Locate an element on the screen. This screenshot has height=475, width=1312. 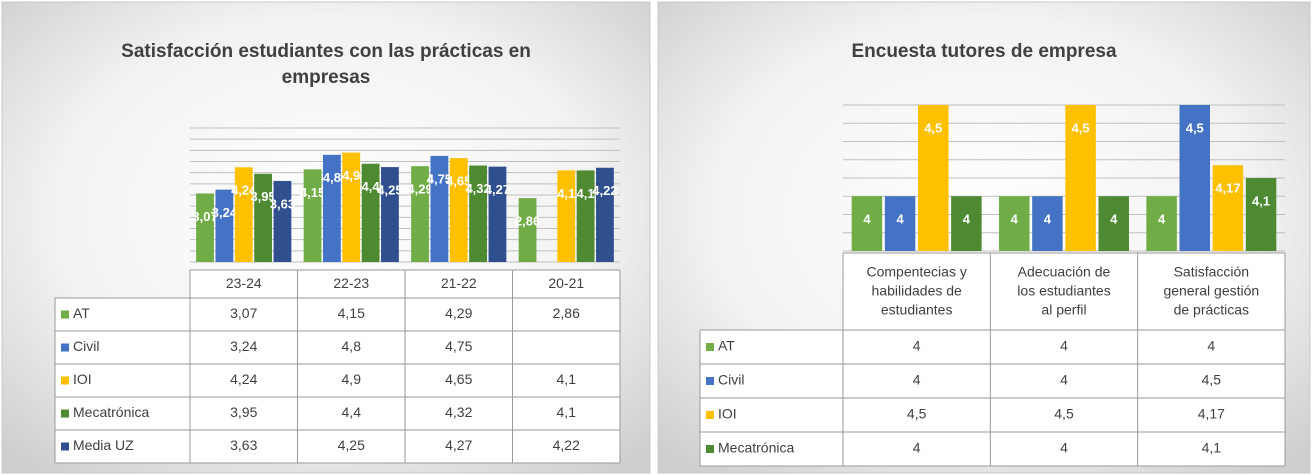
table-value: 3,07 is located at coordinates (243, 313).